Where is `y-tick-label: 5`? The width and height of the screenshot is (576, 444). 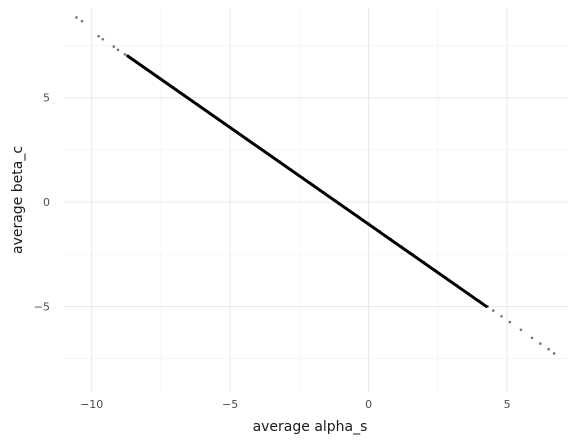 y-tick-label: 5 is located at coordinates (46, 98).